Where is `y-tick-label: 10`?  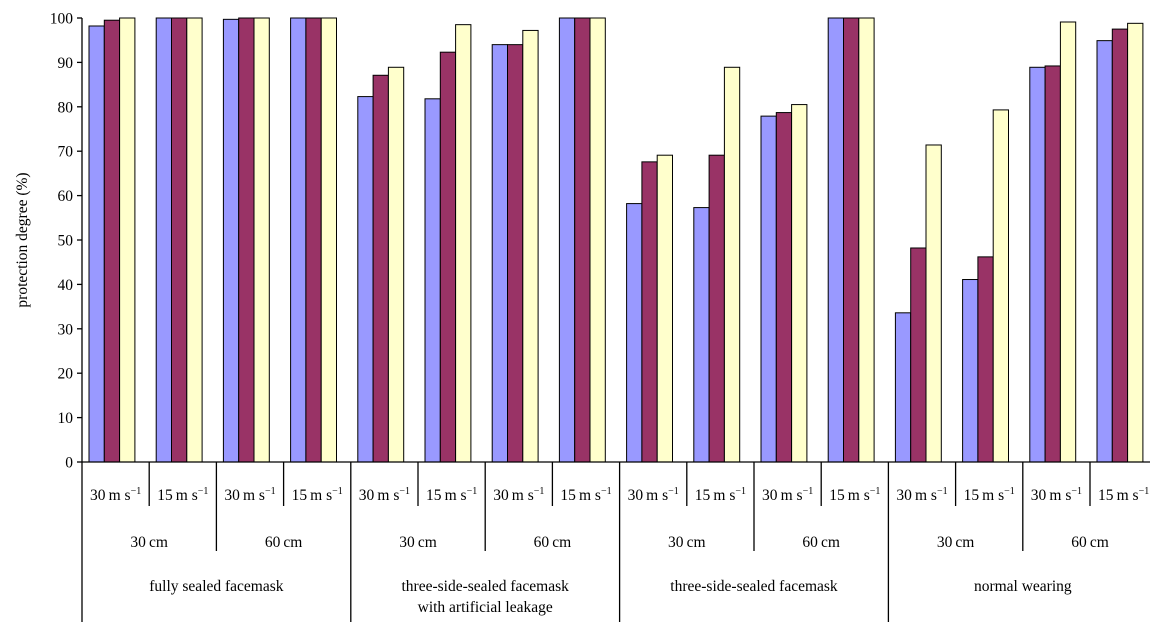 y-tick-label: 10 is located at coordinates (66, 418).